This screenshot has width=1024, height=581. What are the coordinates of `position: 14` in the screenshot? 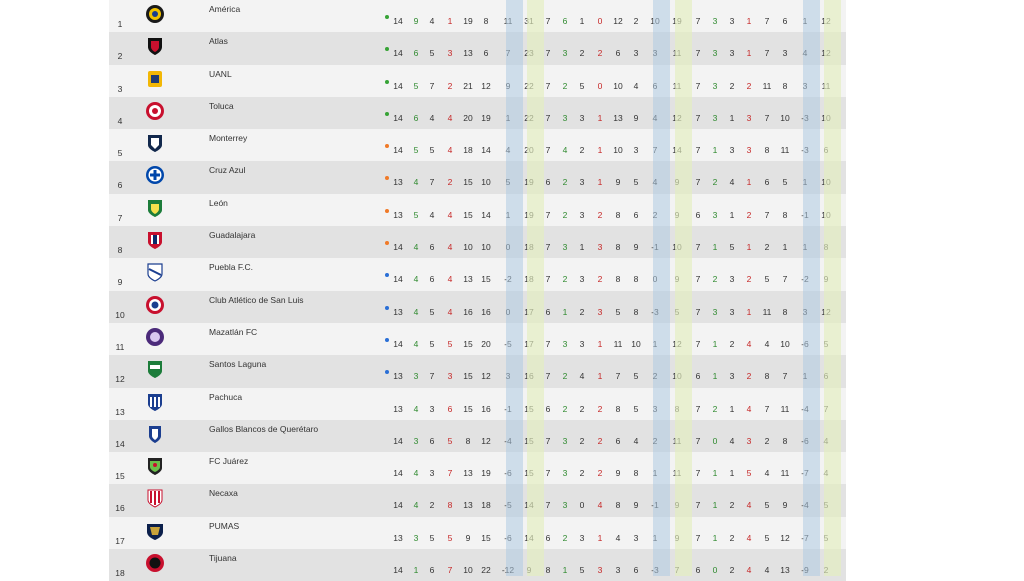 It's located at (120, 443).